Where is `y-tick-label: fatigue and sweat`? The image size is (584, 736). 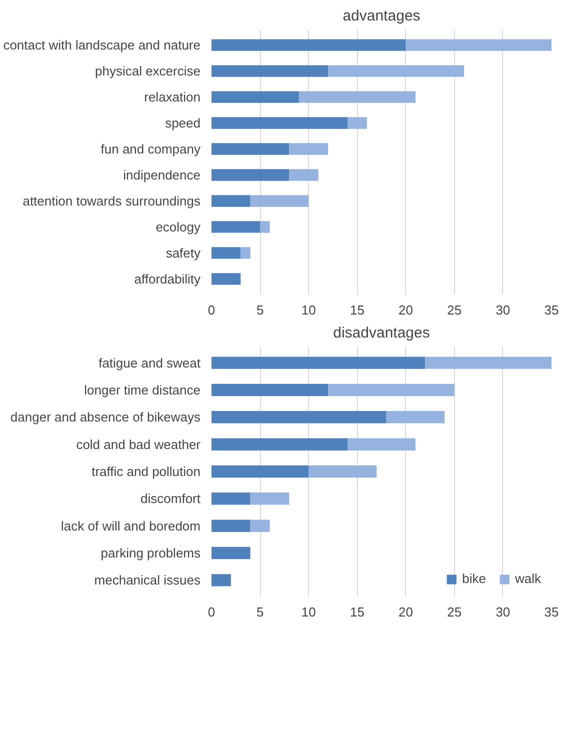
y-tick-label: fatigue and sweat is located at coordinates (149, 362).